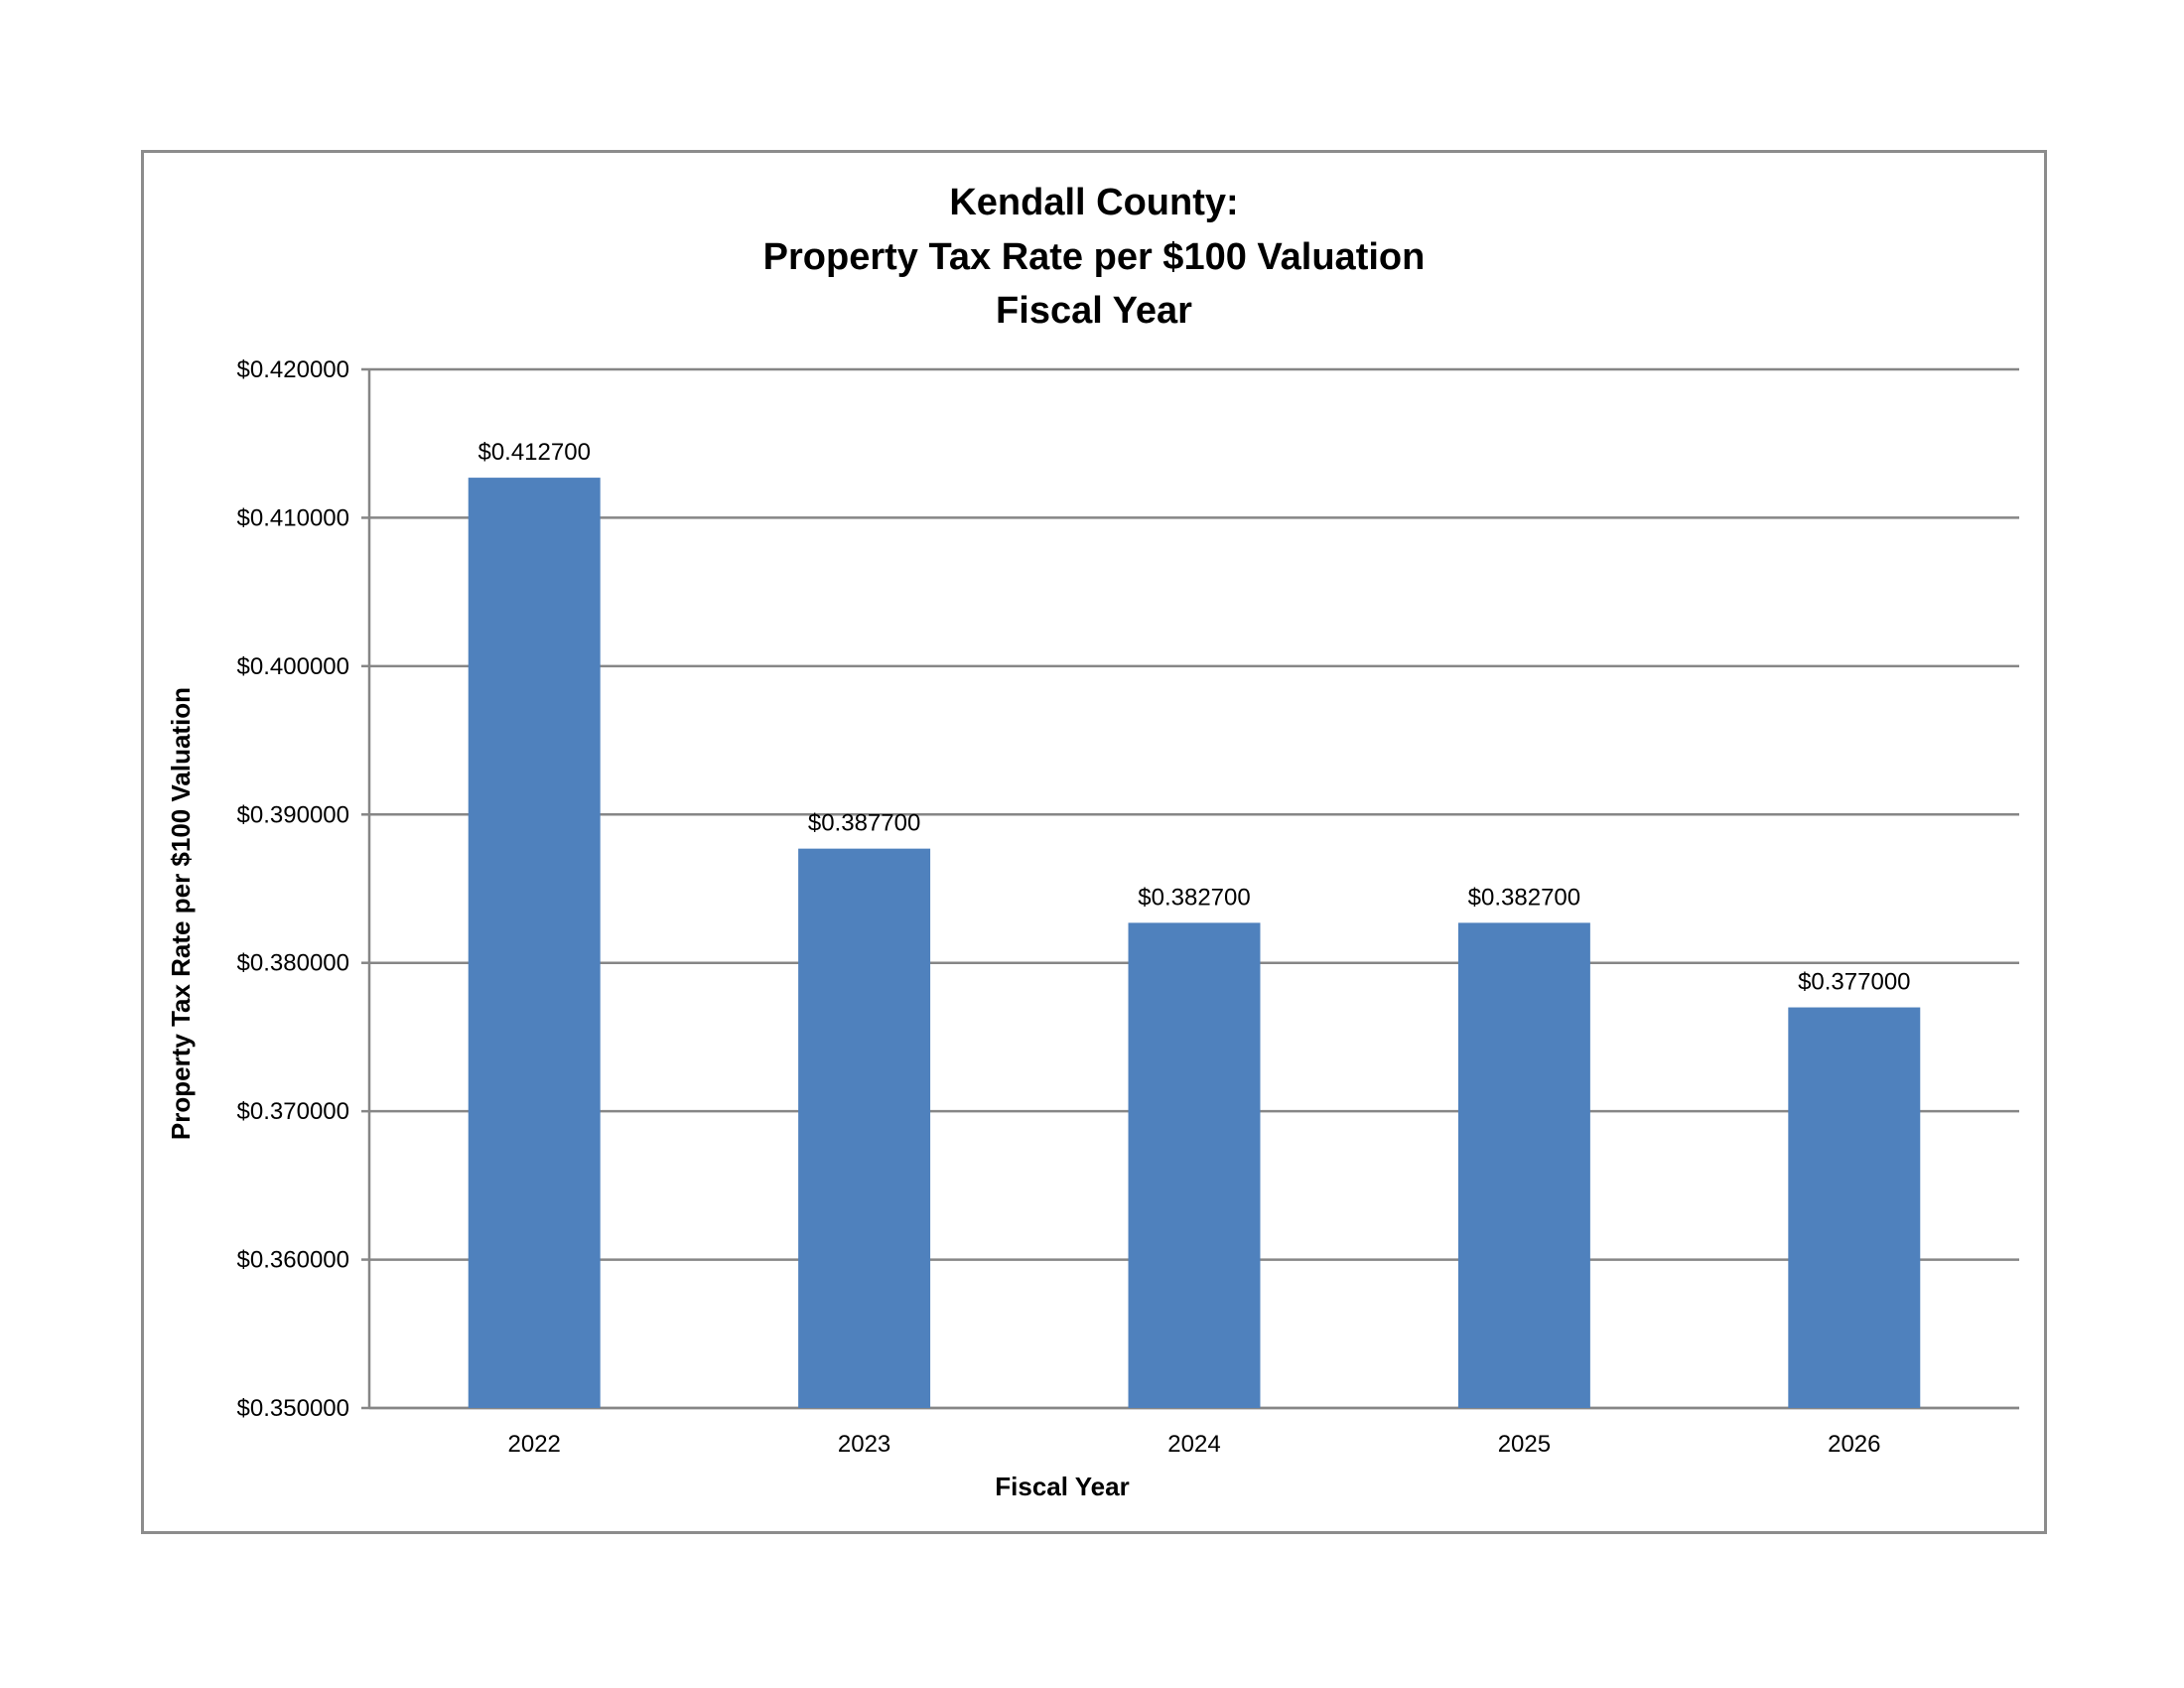 The image size is (2184, 1688). Describe the element at coordinates (534, 1444) in the screenshot. I see `x-tick-label: 2022` at that location.